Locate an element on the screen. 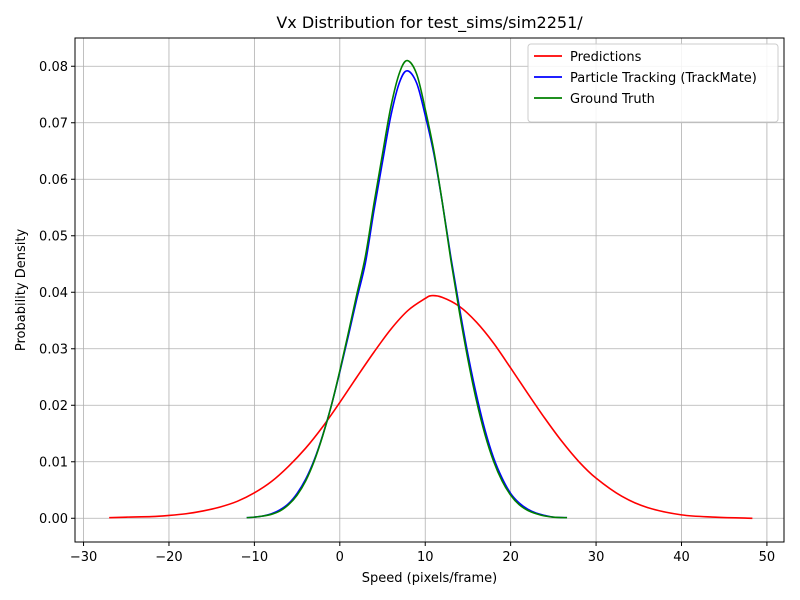 The height and width of the screenshot is (600, 800). x-tick-label: 30 is located at coordinates (596, 557).